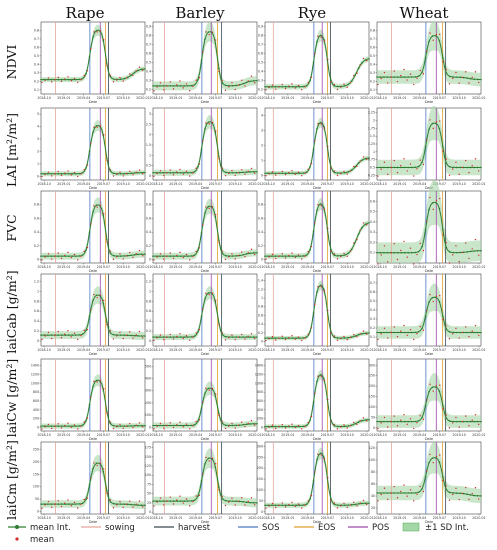 This screenshot has height=550, width=497. What do you see at coordinates (372, 337) in the screenshot?
I see `y-tick-label: 0.1` at bounding box center [372, 337].